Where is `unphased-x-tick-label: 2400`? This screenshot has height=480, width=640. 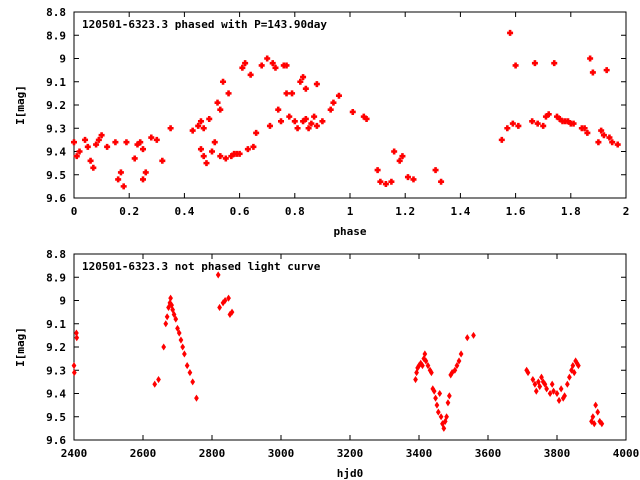 unphased-x-tick-label: 2400 is located at coordinates (74, 453).